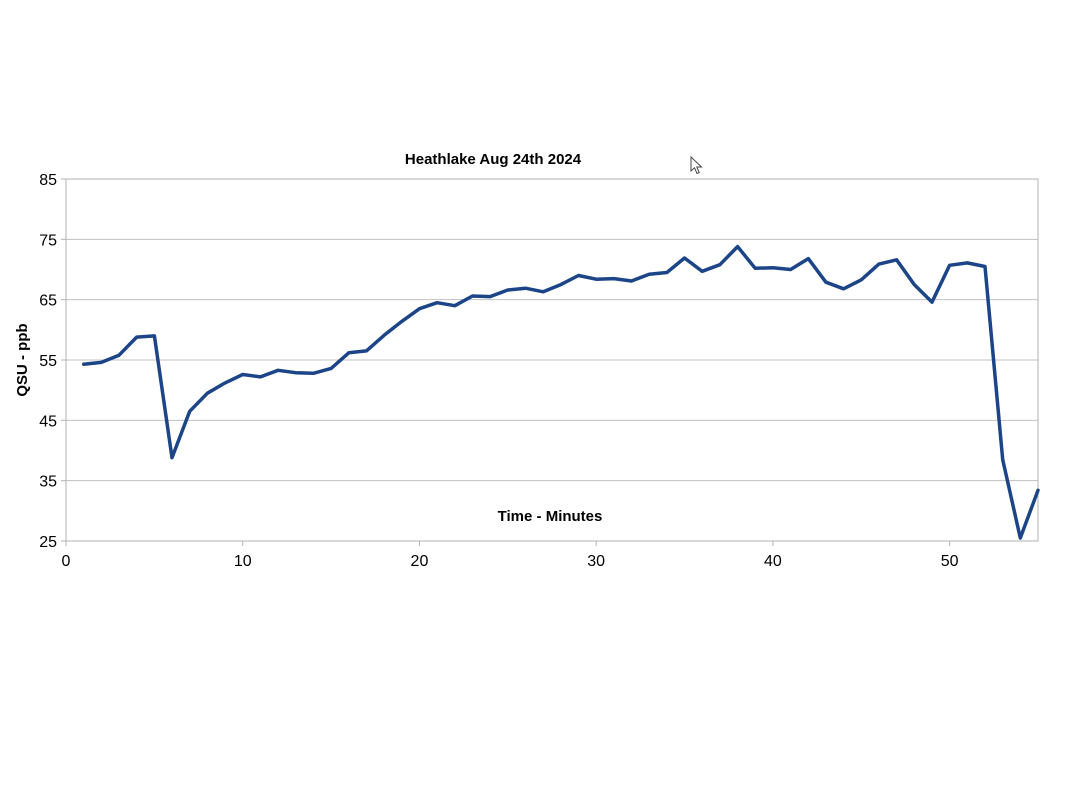 Image resolution: width=1067 pixels, height=800 pixels. I want to click on y-tick-label: 55, so click(48, 361).